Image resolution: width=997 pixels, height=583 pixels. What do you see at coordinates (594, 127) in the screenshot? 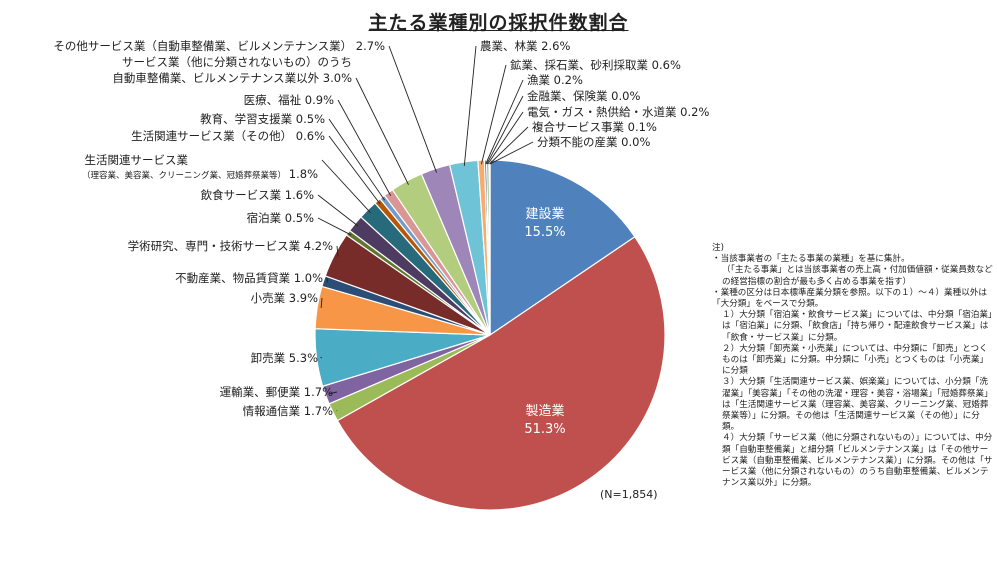
I see `slice-label: 複合サービス事業 0.1%` at bounding box center [594, 127].